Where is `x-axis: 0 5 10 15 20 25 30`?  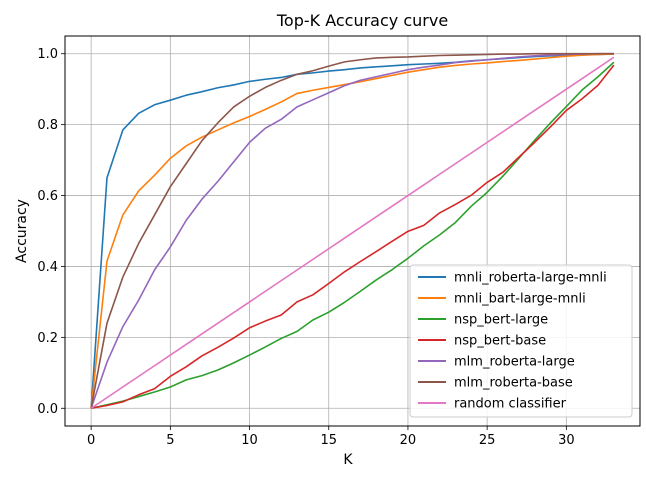 x-axis: 0 5 10 15 20 25 30 is located at coordinates (331, 437).